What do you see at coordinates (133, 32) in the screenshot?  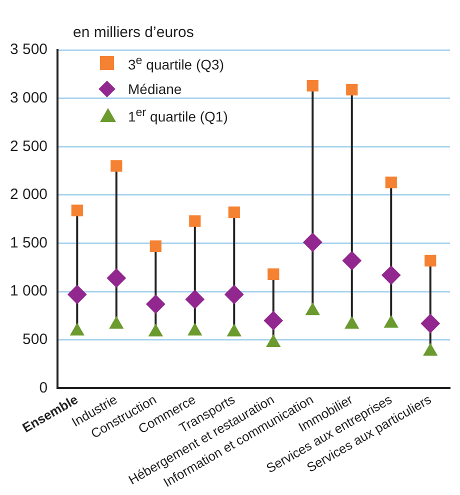 I see `y-axis-title: en milliers d’euros` at bounding box center [133, 32].